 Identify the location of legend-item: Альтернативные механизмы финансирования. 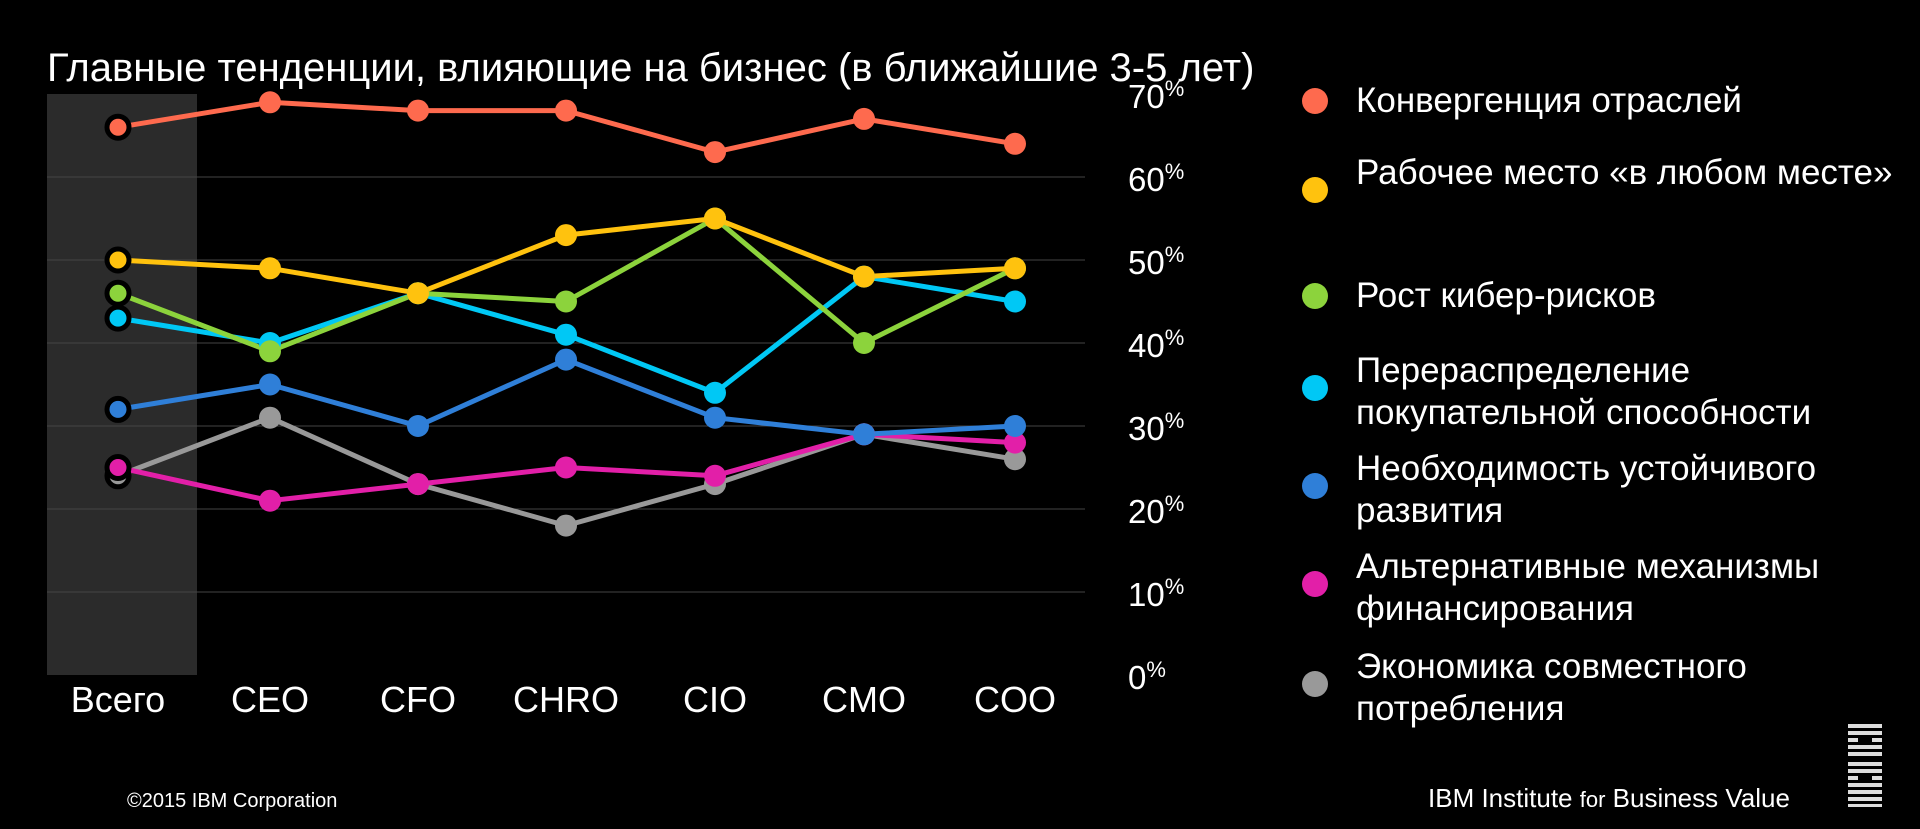
(1560, 587).